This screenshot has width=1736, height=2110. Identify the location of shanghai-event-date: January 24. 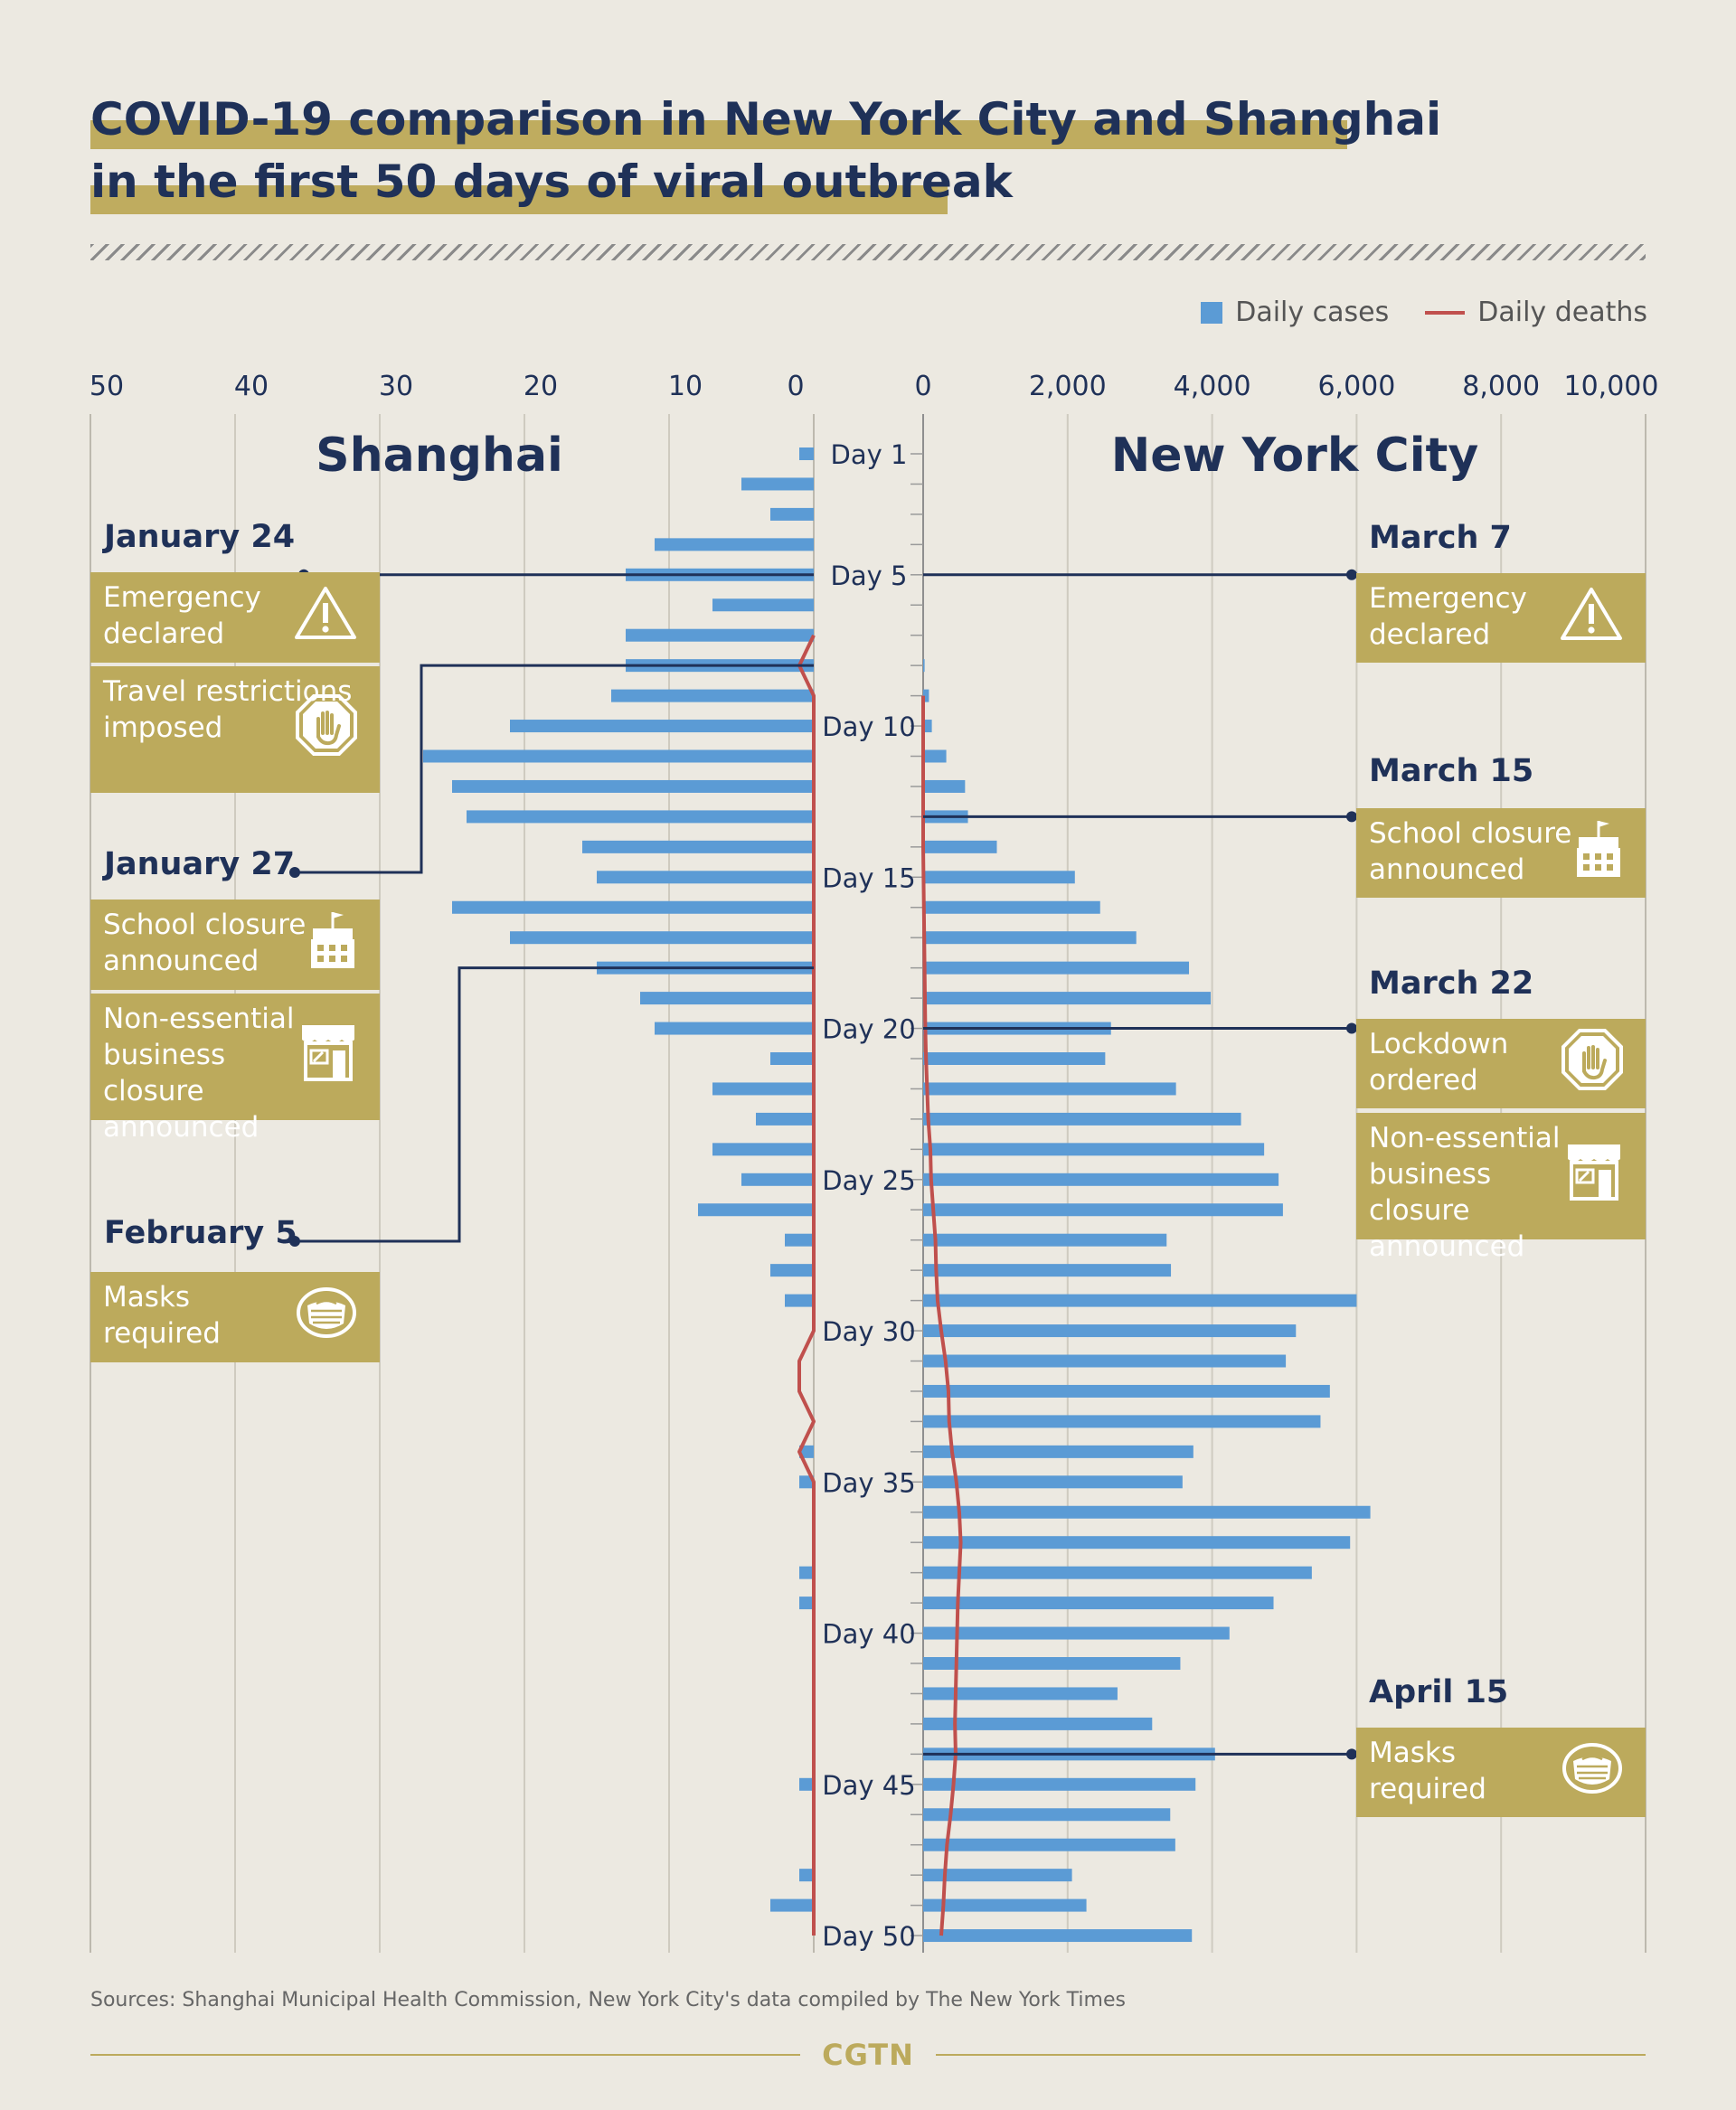
(200, 537).